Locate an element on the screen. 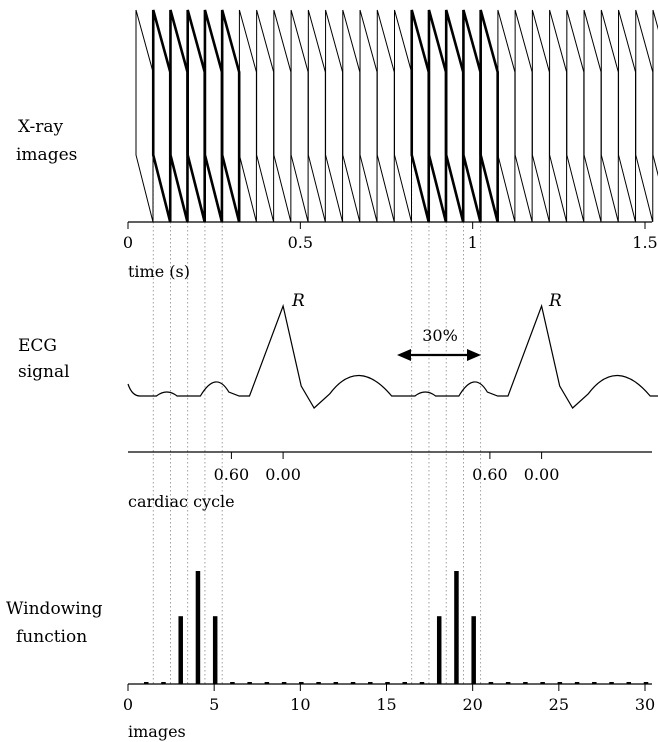  images-axis-label: images is located at coordinates (157, 731).